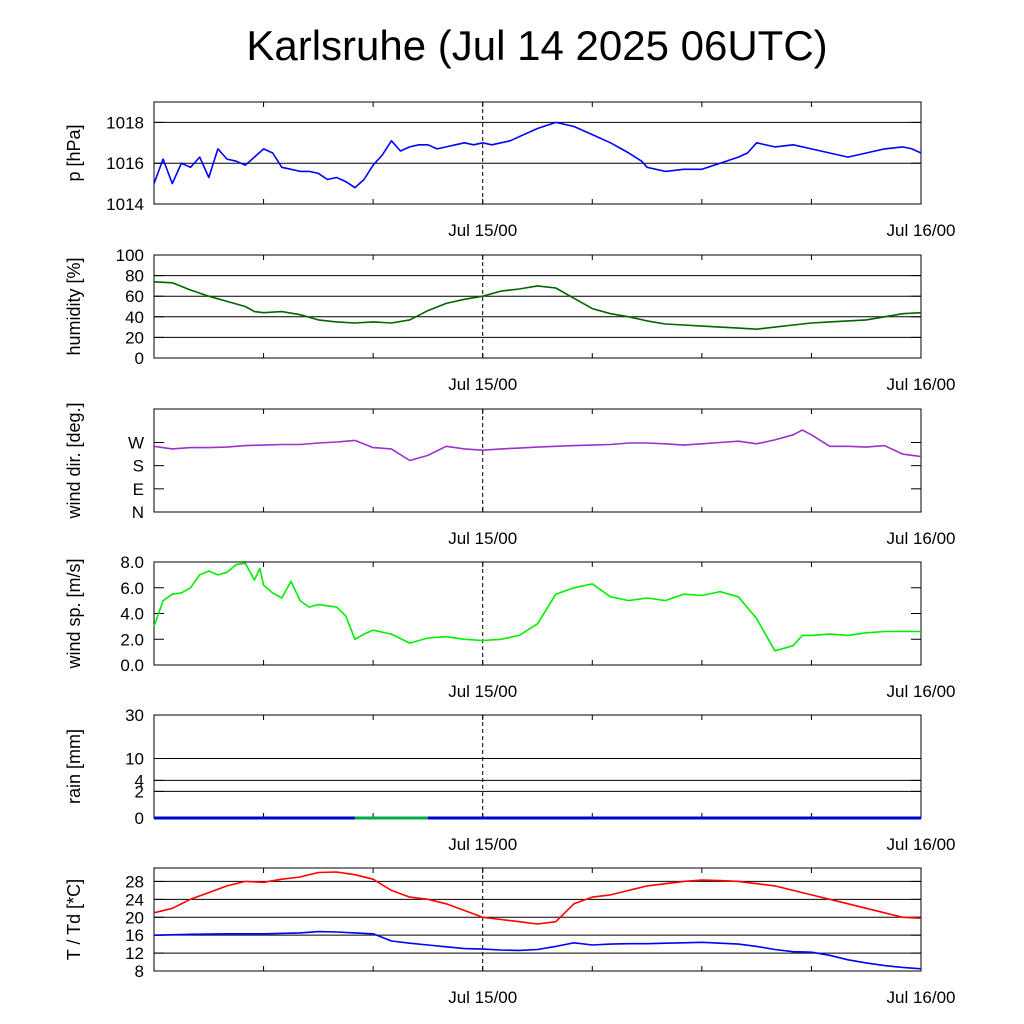 The height and width of the screenshot is (1024, 1024). I want to click on series-line-pressure, so click(537, 155).